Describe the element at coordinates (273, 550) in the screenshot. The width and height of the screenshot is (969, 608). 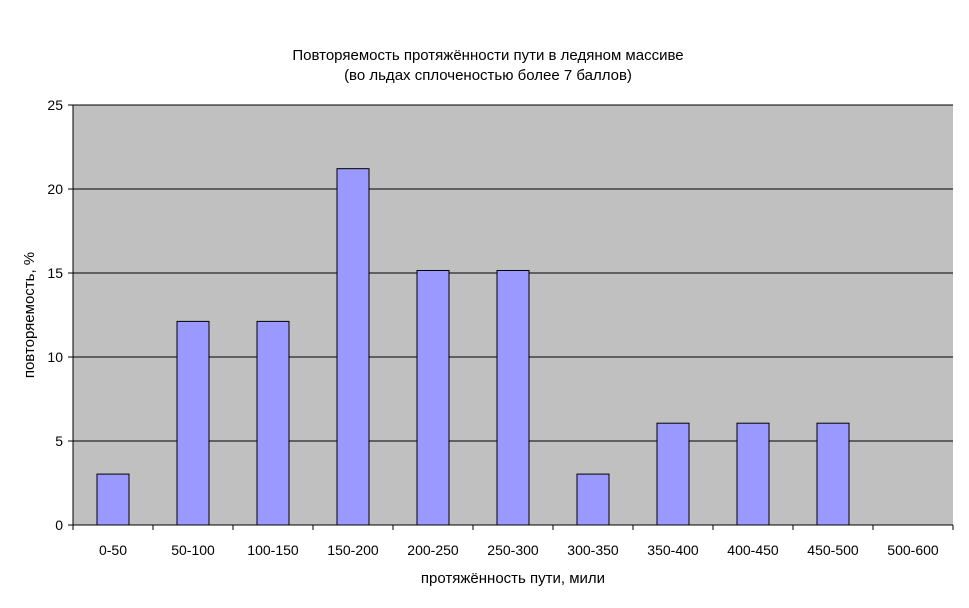
I see `x-tick-label: 100-150` at that location.